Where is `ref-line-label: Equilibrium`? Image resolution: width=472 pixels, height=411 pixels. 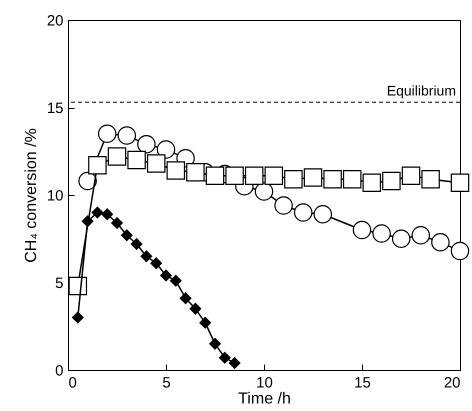
ref-line-label: Equilibrium is located at coordinates (421, 90).